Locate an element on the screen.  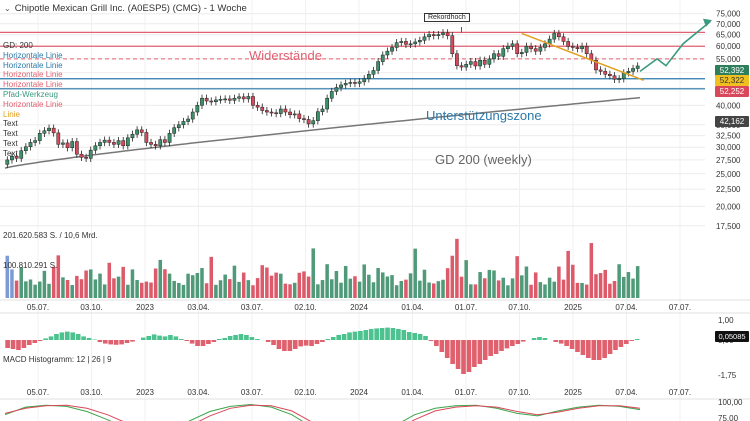
x-tick-label: 01.04. is located at coordinates (412, 307).